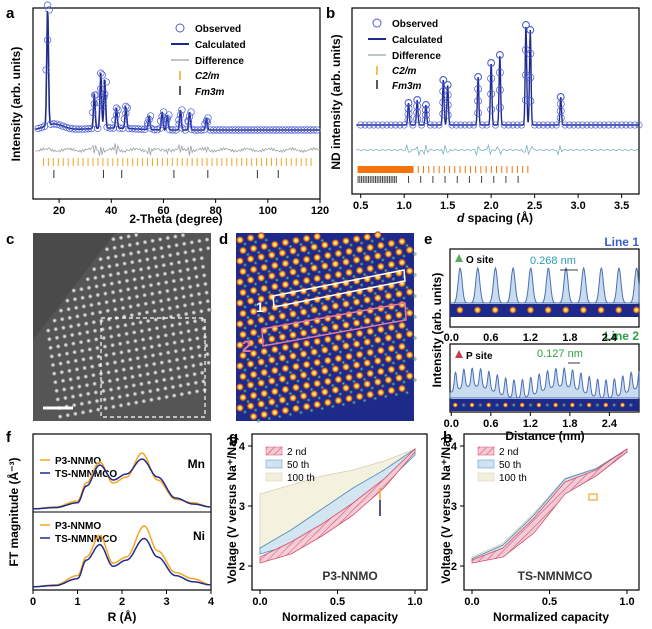 This screenshot has width=652, height=629. Describe the element at coordinates (531, 381) in the screenshot. I see `x-ticks-e: 0.0 0.6 1.2 1.8 2.4 0.0 0.6 1.2 1.8 2.4` at that location.